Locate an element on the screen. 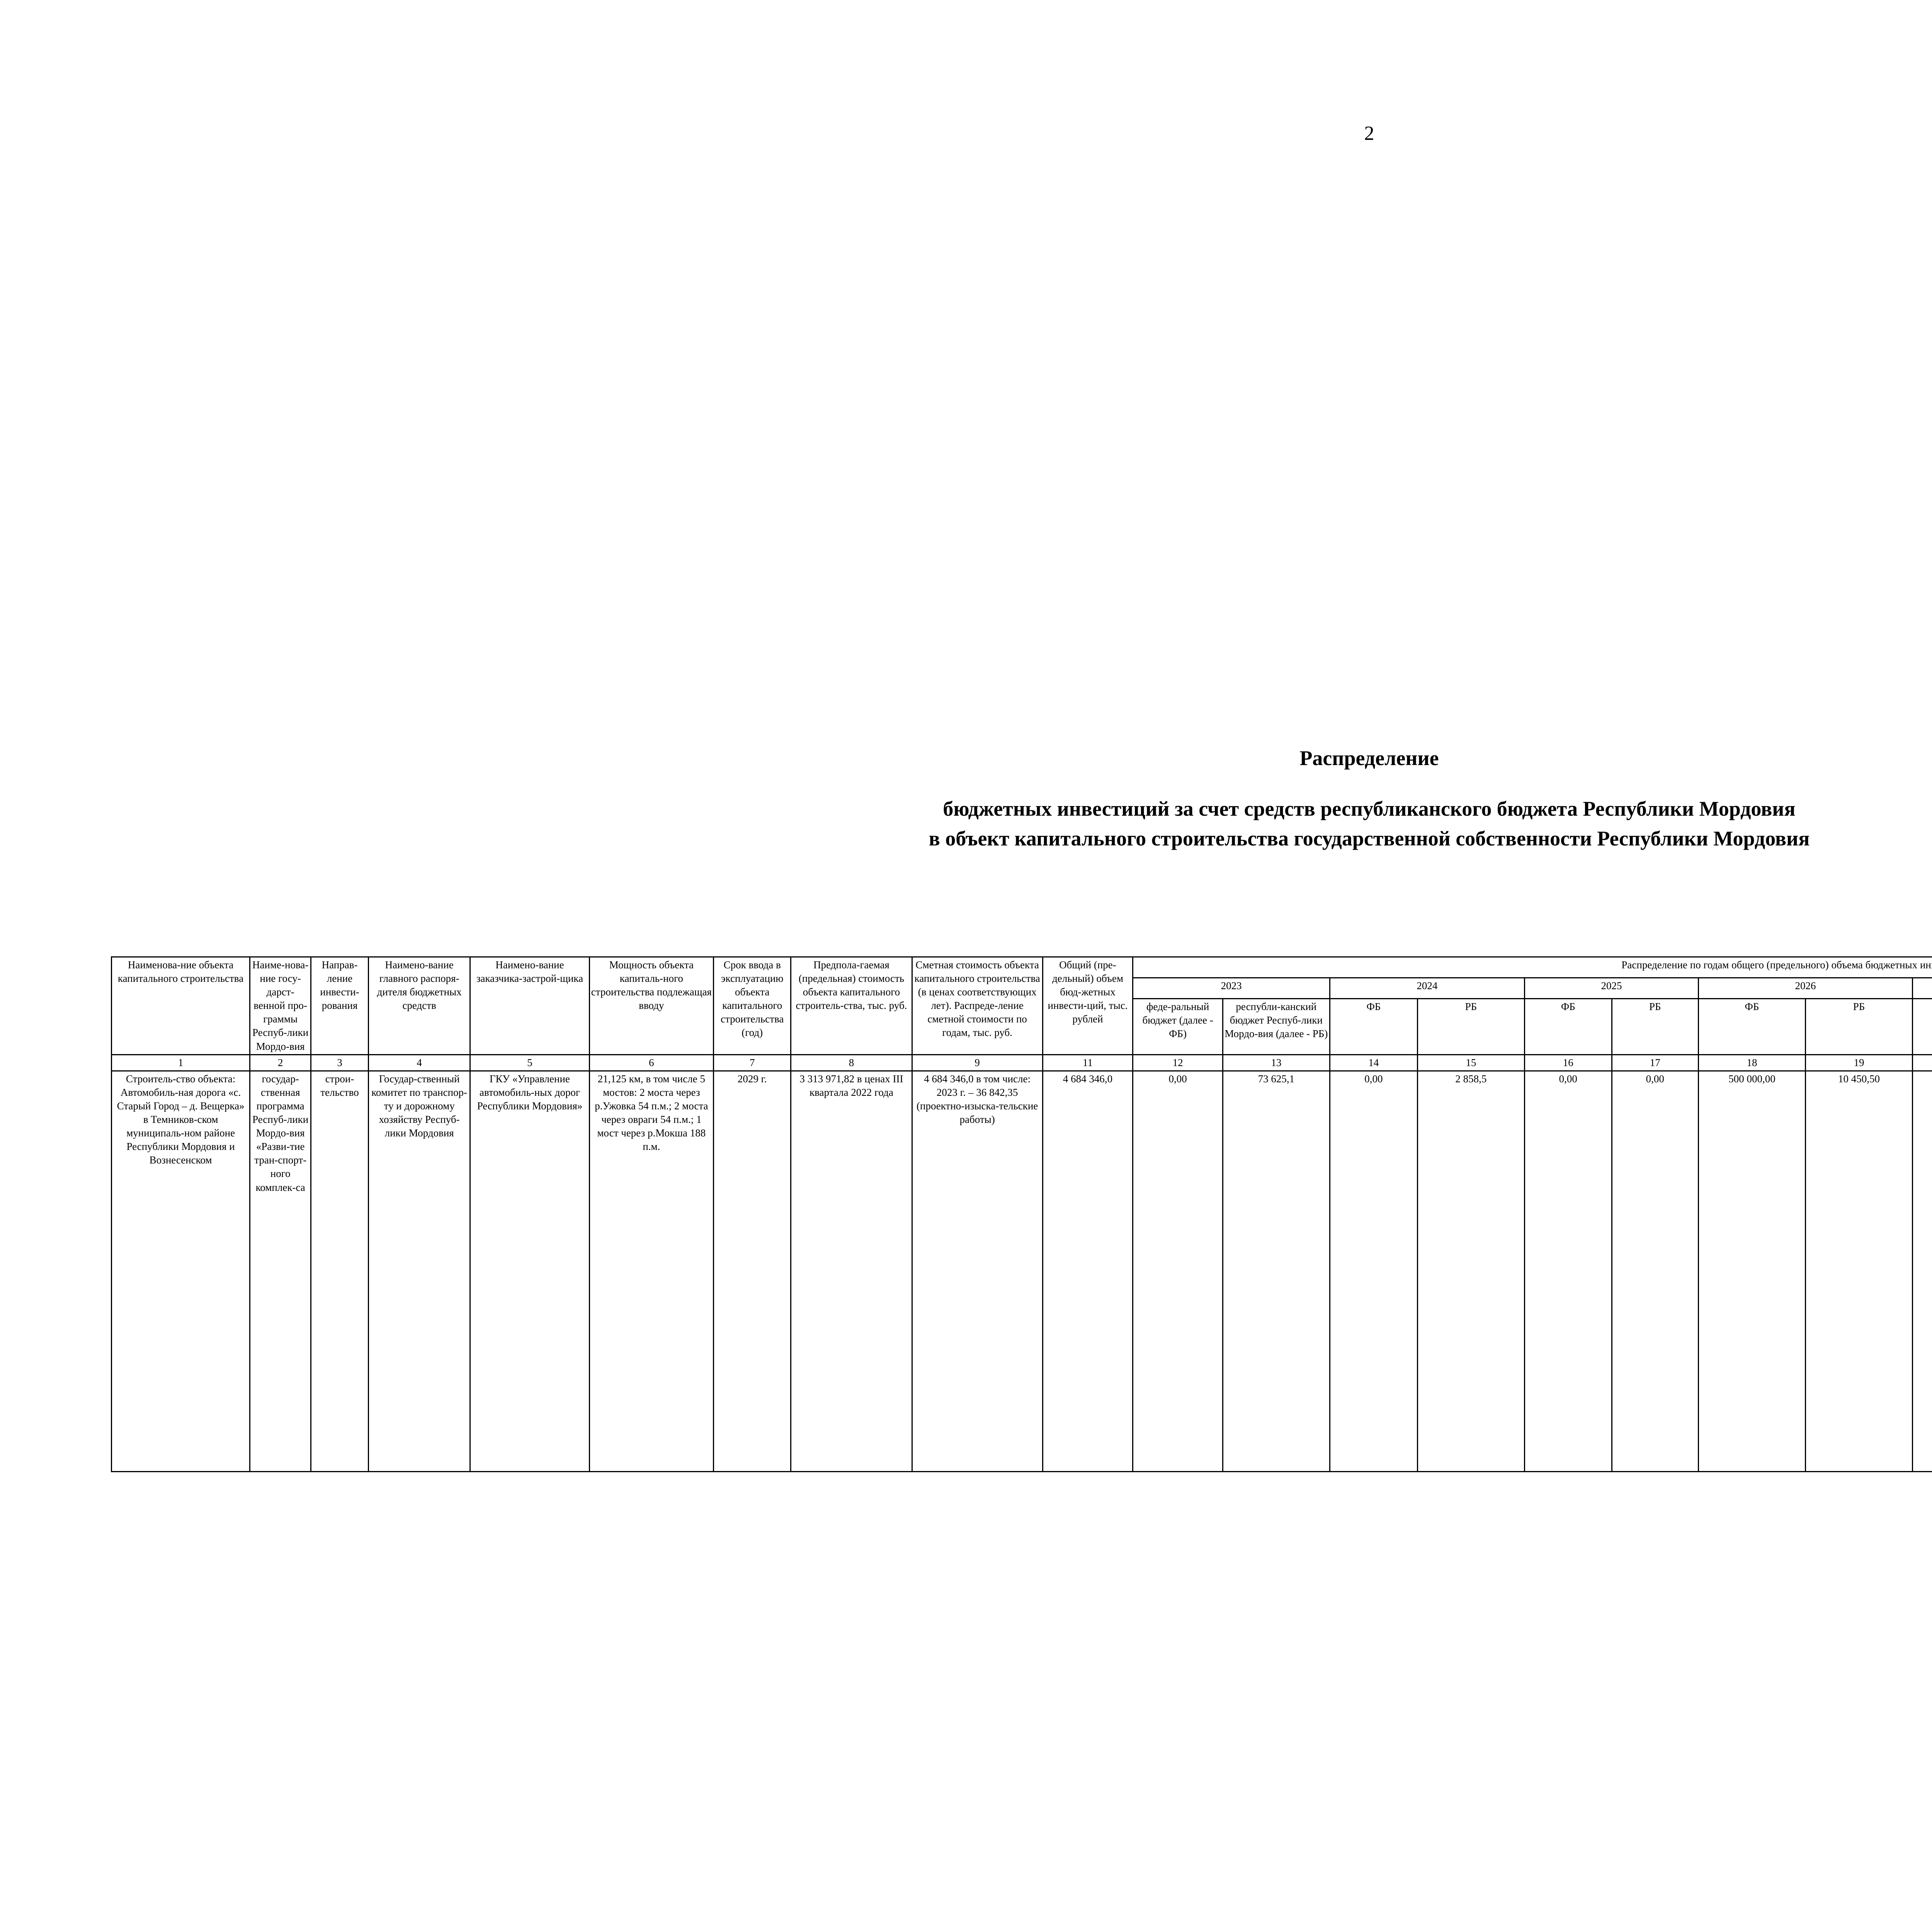 This screenshot has height=1932, width=1932. th-2024-rb: РБ is located at coordinates (1471, 1027).